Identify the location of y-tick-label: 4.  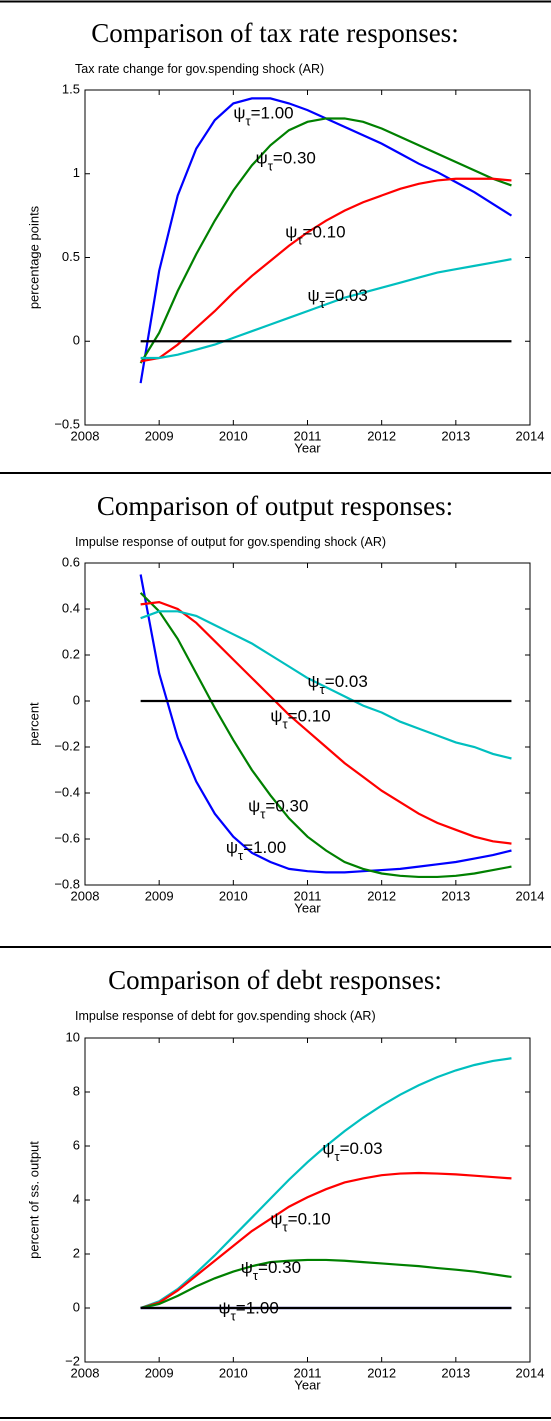
(76, 1198).